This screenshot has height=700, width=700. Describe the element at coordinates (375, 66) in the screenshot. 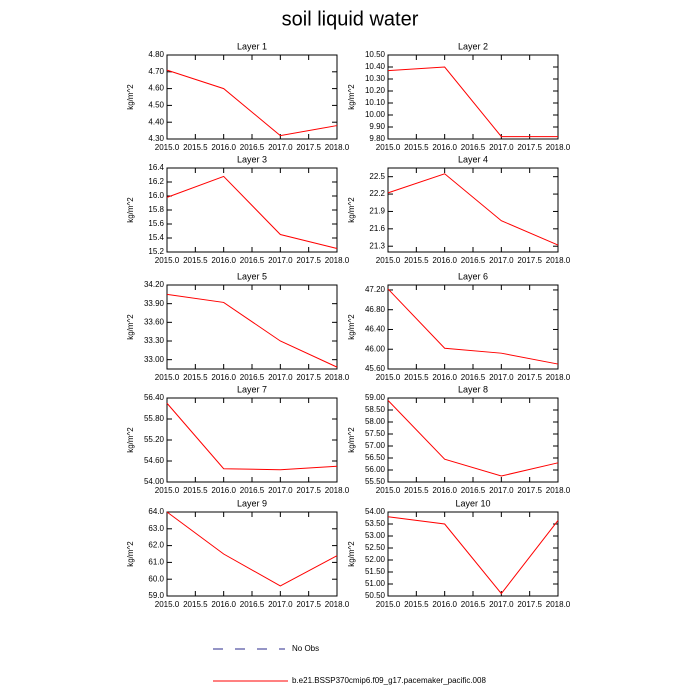

I see `y-tick-label: 10.40` at that location.